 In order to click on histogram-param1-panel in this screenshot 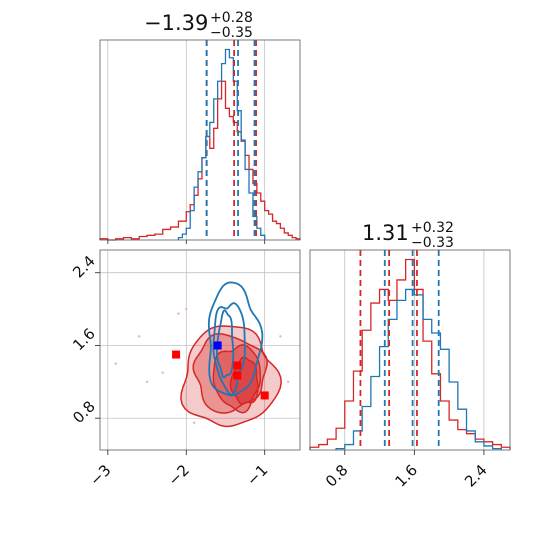, I will do `click(200, 141)`.